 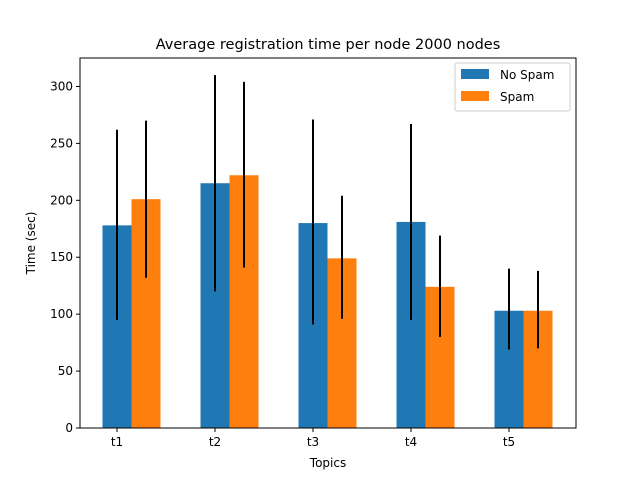 What do you see at coordinates (327, 463) in the screenshot?
I see `x-axis-label: Topics` at bounding box center [327, 463].